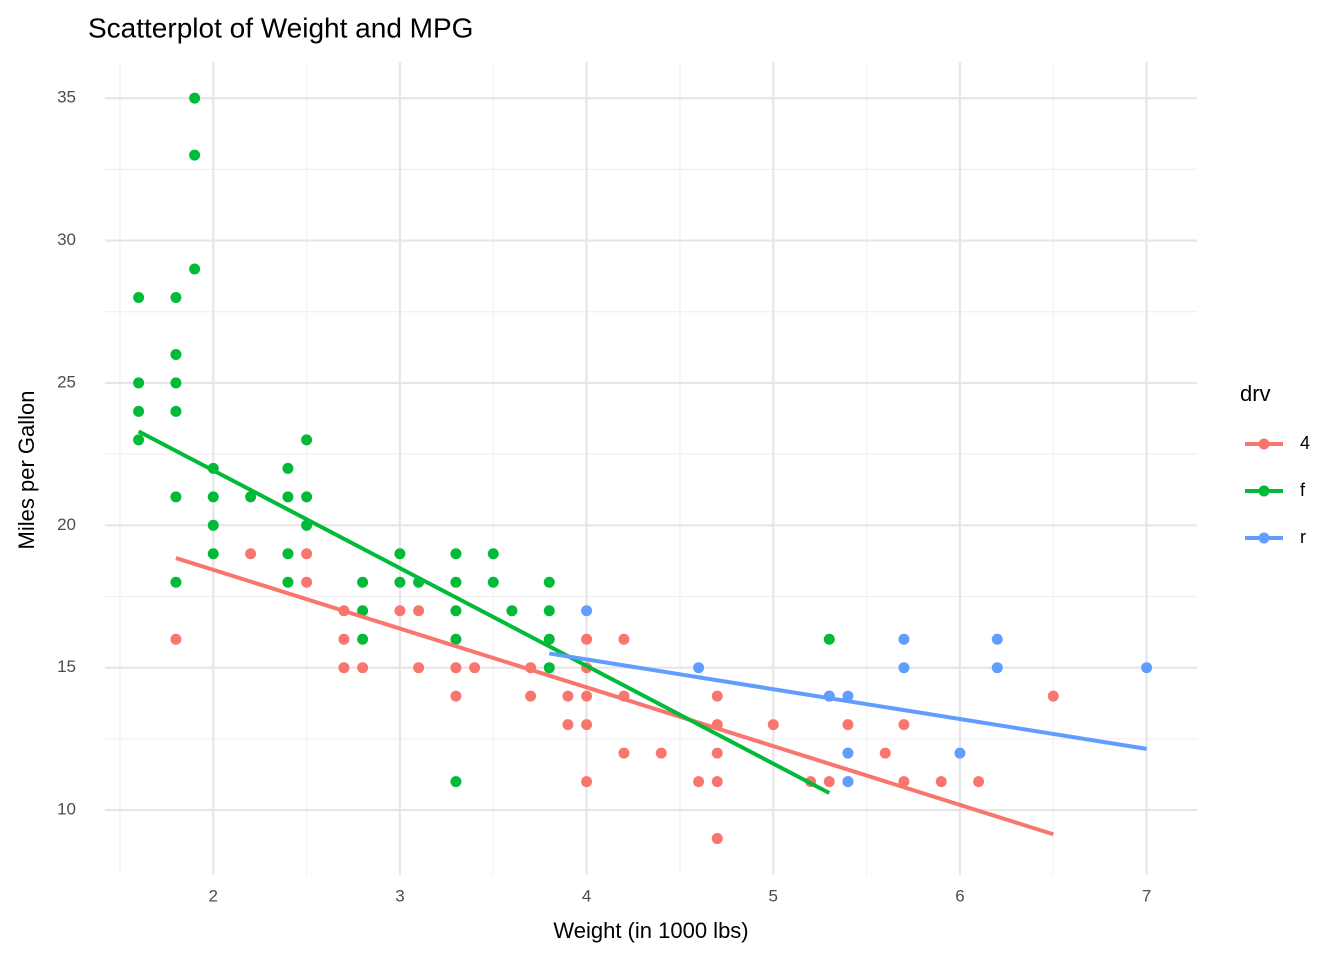  What do you see at coordinates (66, 97) in the screenshot?
I see `y-tick-label: 35` at bounding box center [66, 97].